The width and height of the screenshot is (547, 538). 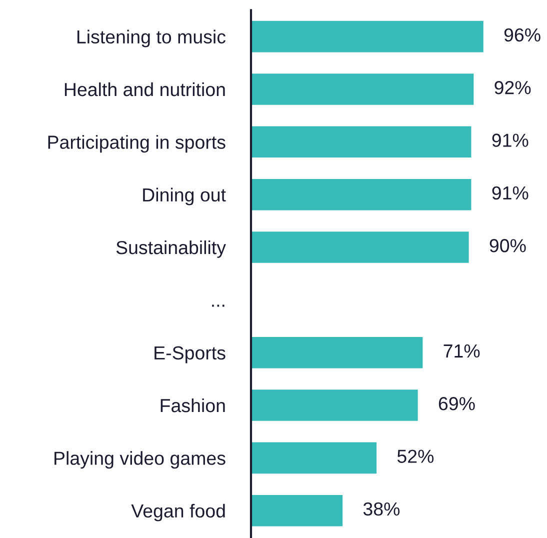 I want to click on y-tick-label: Fashion, so click(x=192, y=405).